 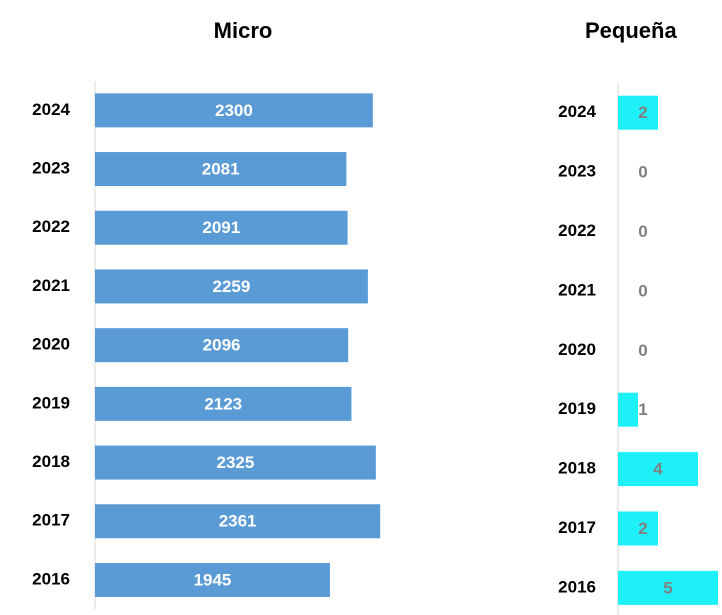 I want to click on chart-title: Pequeña, so click(x=631, y=30).